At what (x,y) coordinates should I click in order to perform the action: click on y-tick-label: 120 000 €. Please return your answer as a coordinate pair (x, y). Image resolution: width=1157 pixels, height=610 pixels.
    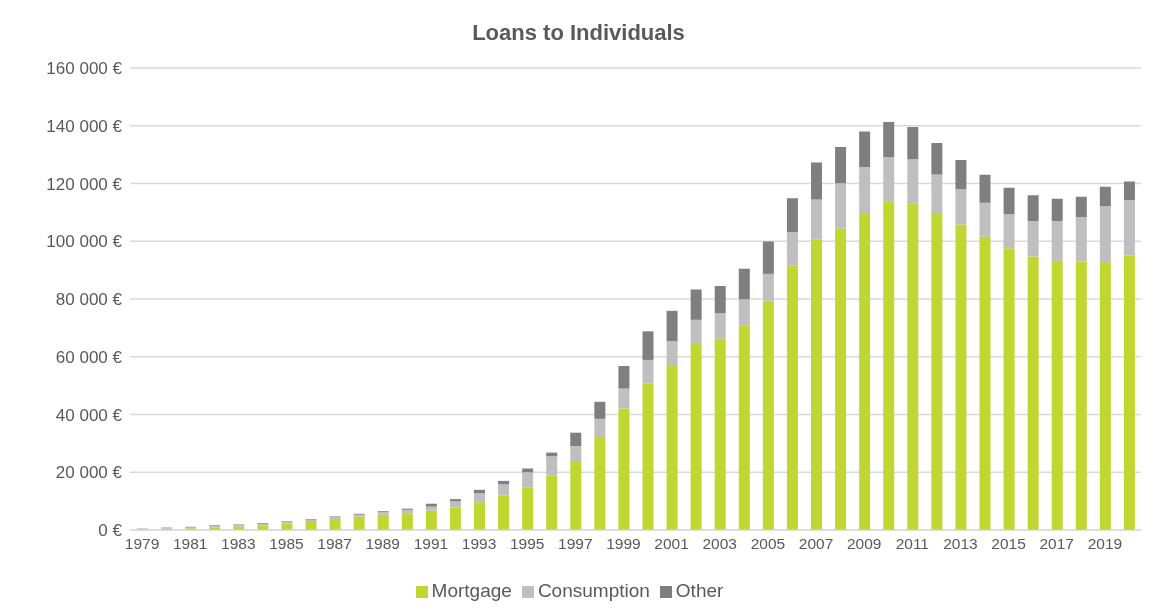
    Looking at the image, I should click on (84, 184).